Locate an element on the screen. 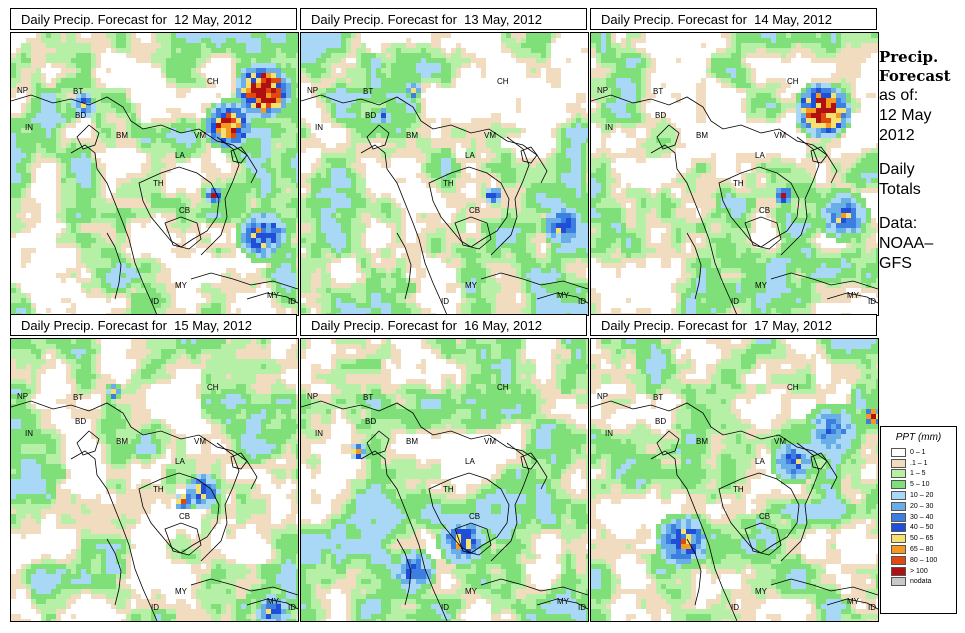 This screenshot has height=633, width=965. legend-label: 80 – 100 is located at coordinates (923, 560).